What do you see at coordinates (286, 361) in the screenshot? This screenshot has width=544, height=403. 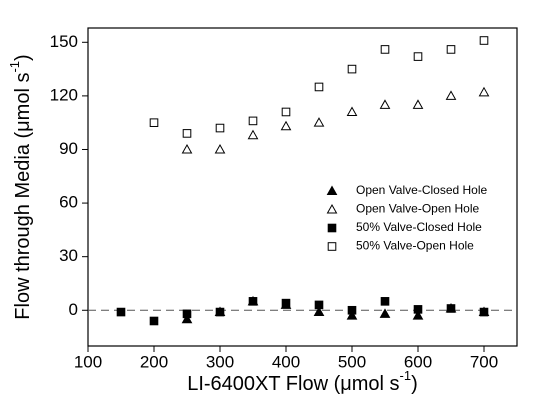 I see `x-tick-label: 400` at bounding box center [286, 361].